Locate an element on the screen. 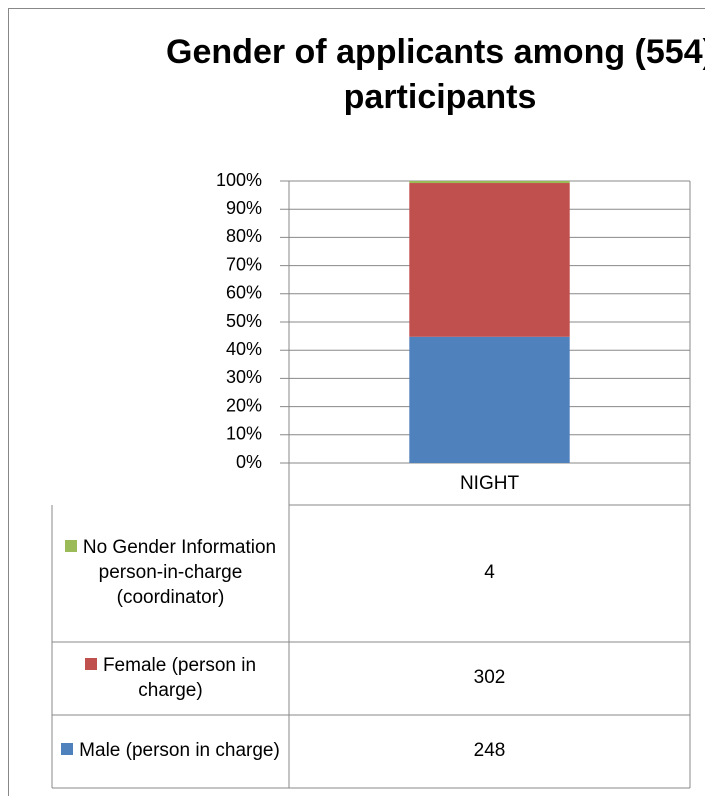  y-tick-label: 60% is located at coordinates (244, 293).